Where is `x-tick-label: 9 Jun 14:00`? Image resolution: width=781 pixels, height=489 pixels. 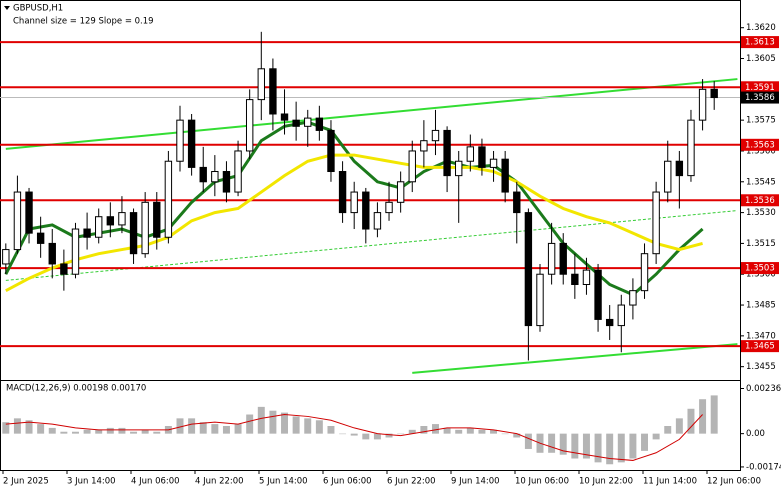
x-tick-label: 9 Jun 14:00 is located at coordinates (475, 482).